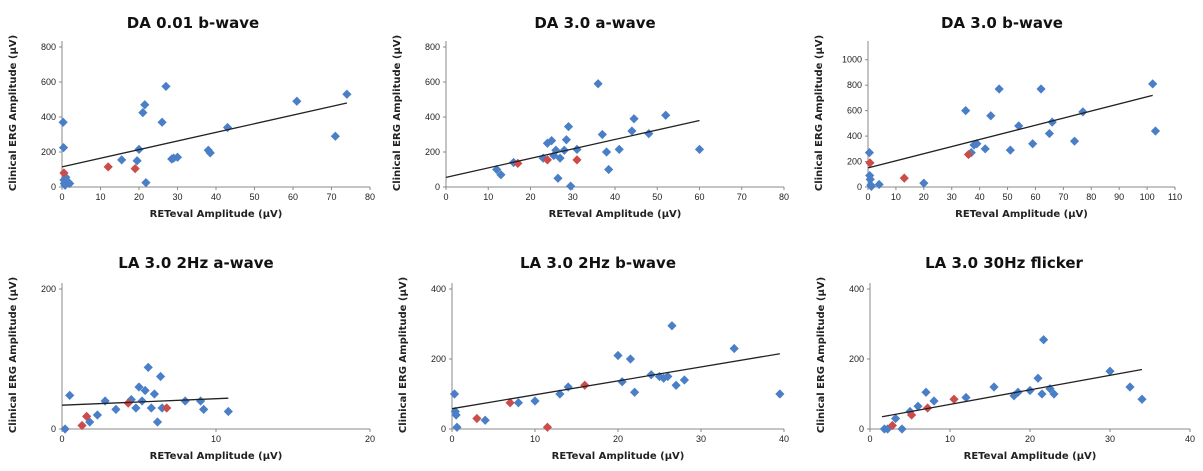 The width and height of the screenshot is (1203, 471). Describe the element at coordinates (854, 85) in the screenshot. I see `y-tick-label: 800` at that location.